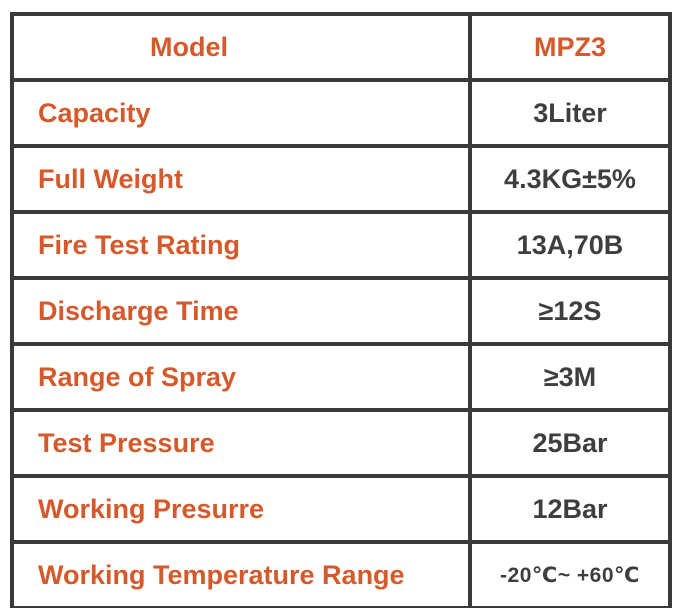 The height and width of the screenshot is (608, 680). Describe the element at coordinates (570, 443) in the screenshot. I see `test-pressure-value: 25Bar` at that location.